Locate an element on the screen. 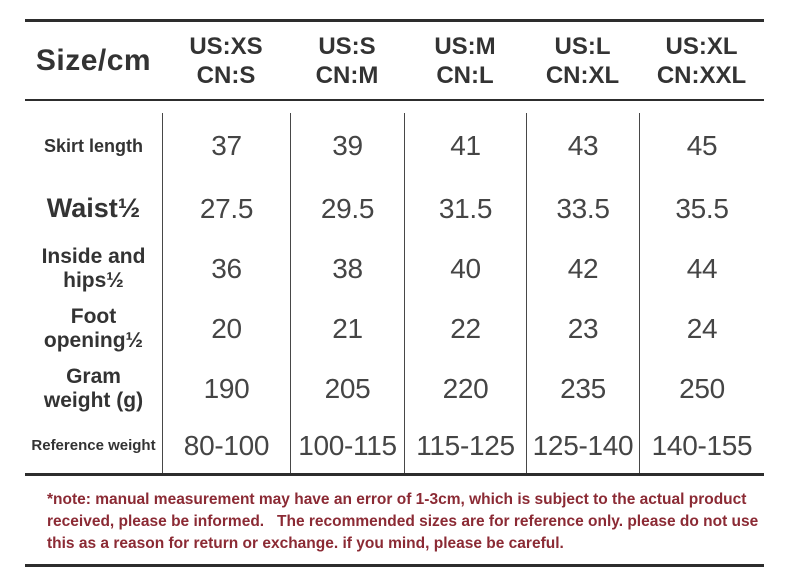 This screenshot has height=584, width=790. table-cell: 22 is located at coordinates (465, 329).